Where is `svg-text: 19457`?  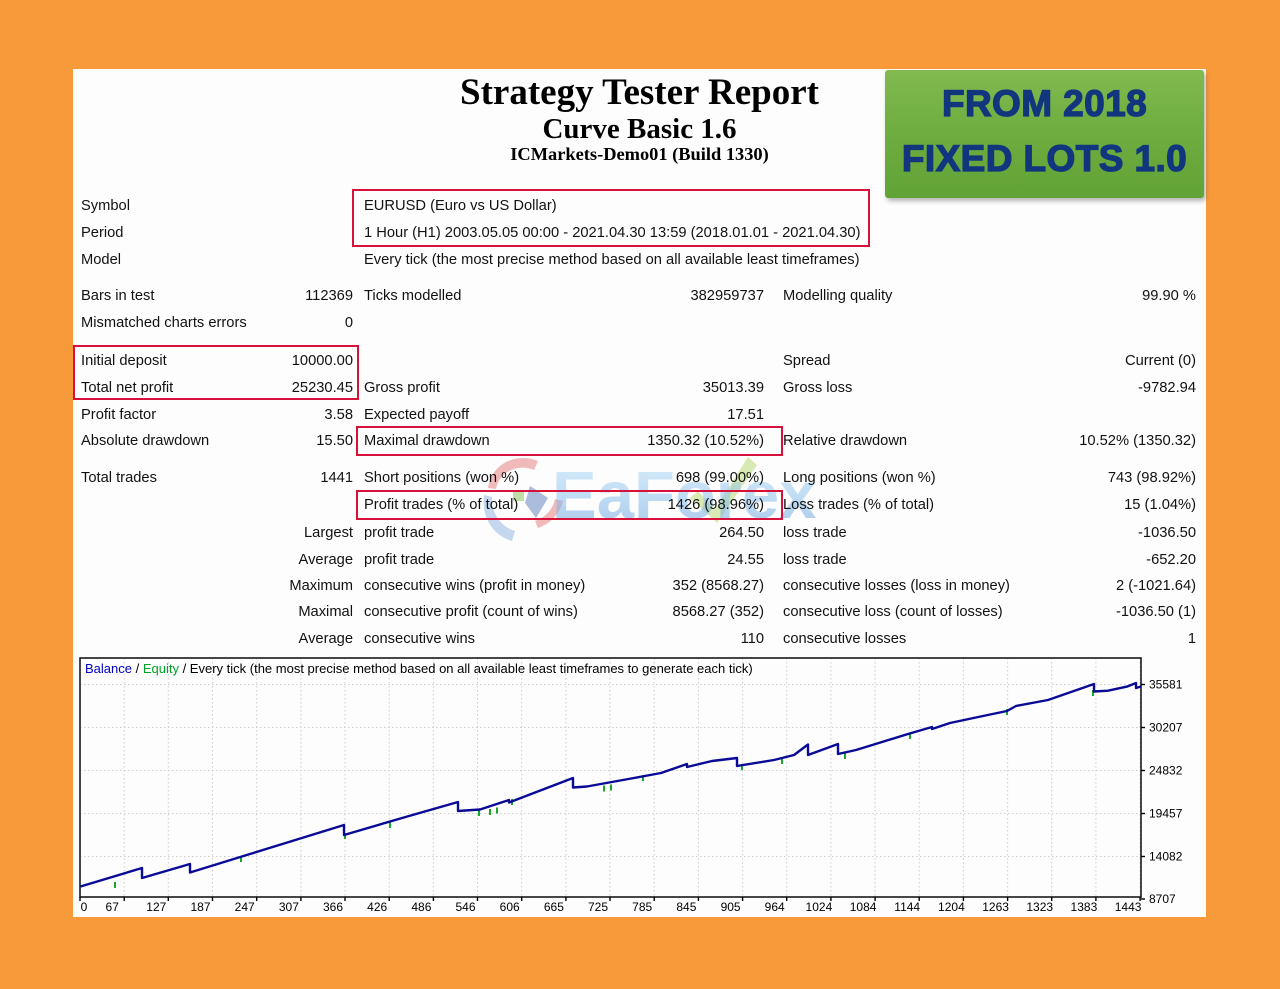 svg-text: 19457 is located at coordinates (1166, 814).